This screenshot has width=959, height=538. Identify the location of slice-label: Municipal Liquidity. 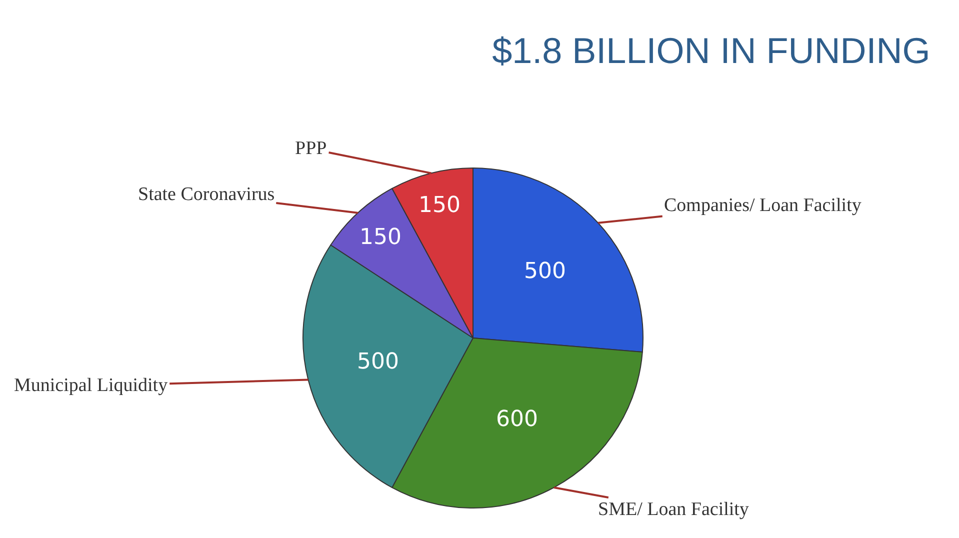
(91, 385).